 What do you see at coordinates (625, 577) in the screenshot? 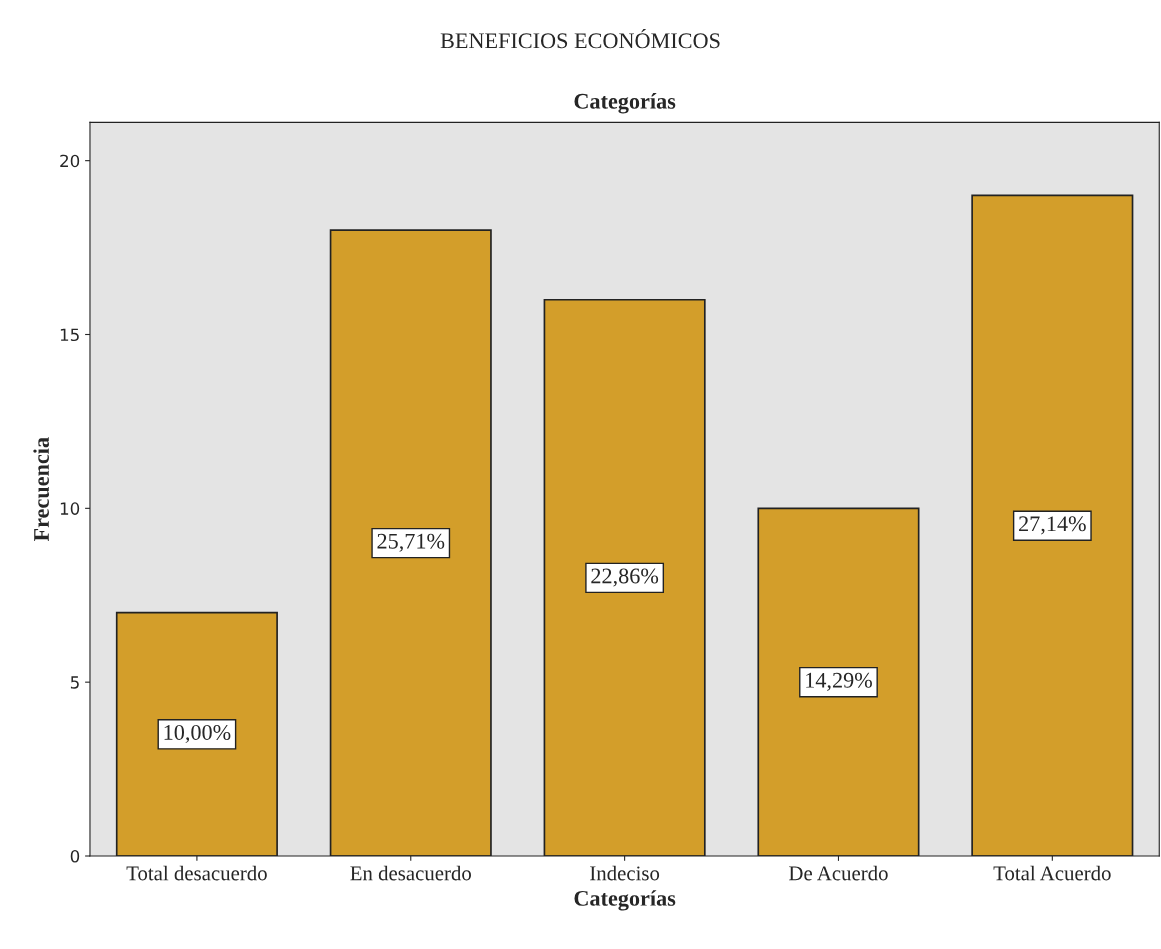
I see `annotation: 22,86%` at bounding box center [625, 577].